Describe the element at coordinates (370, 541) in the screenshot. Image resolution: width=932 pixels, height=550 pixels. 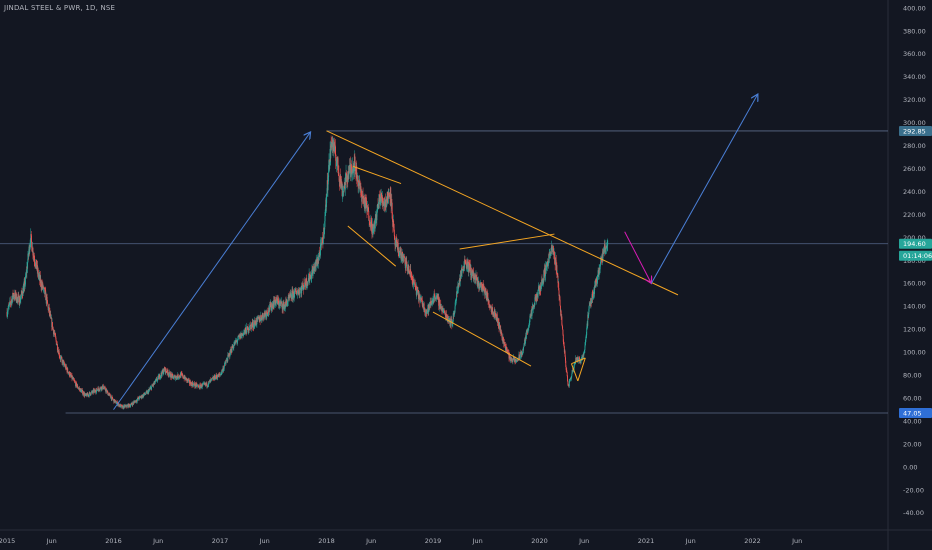
I see `x-tick-label: Jun` at that location.